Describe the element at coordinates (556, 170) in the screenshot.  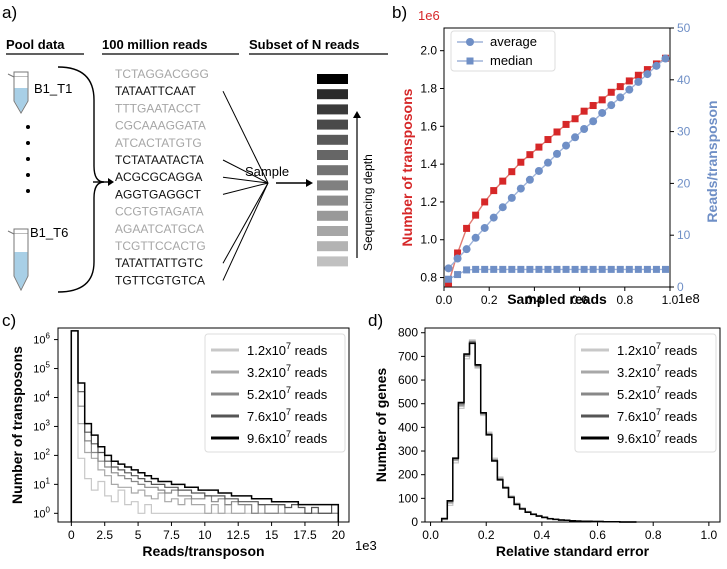
I see `series-line-number-of-transposons` at that location.